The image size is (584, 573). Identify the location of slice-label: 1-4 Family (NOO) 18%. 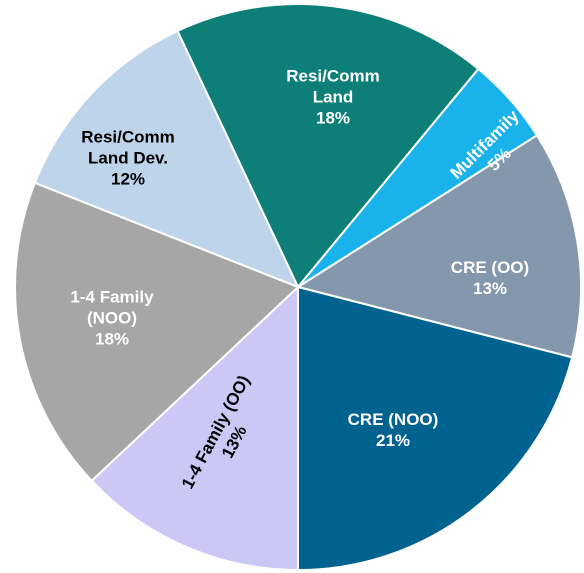
(112, 318).